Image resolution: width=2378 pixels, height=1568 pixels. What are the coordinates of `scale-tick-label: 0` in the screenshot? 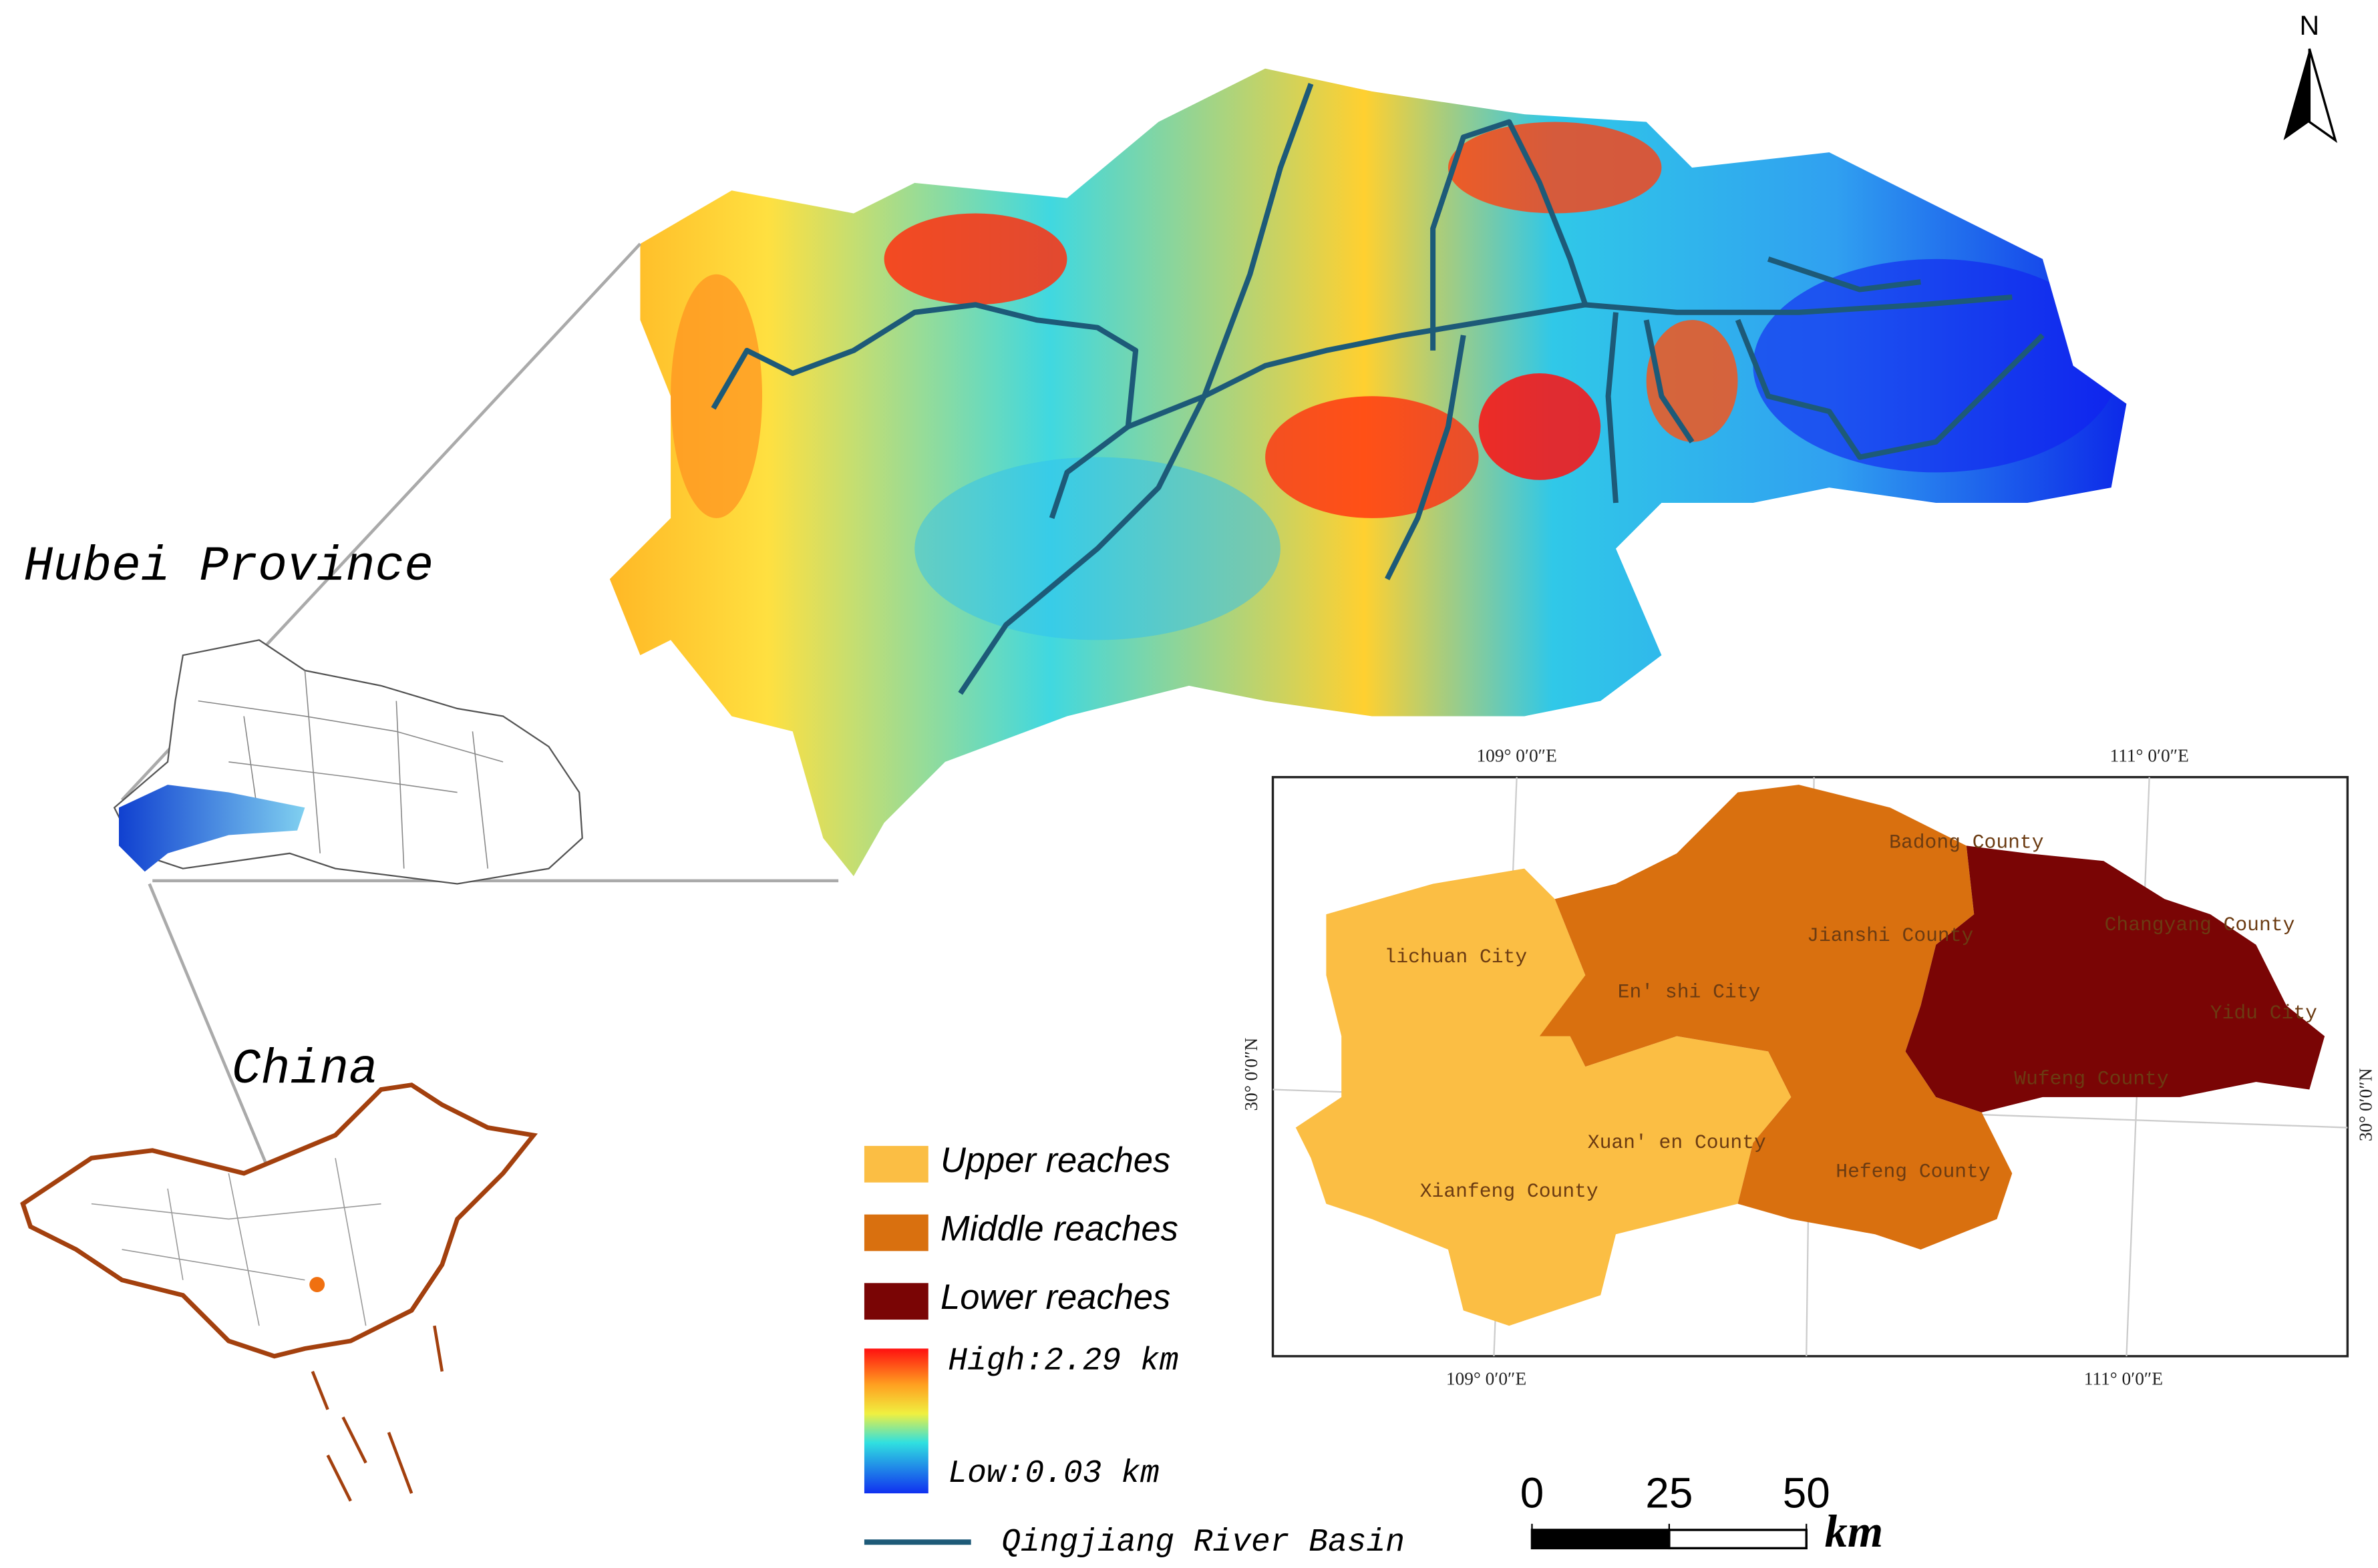 It's located at (1532, 1493).